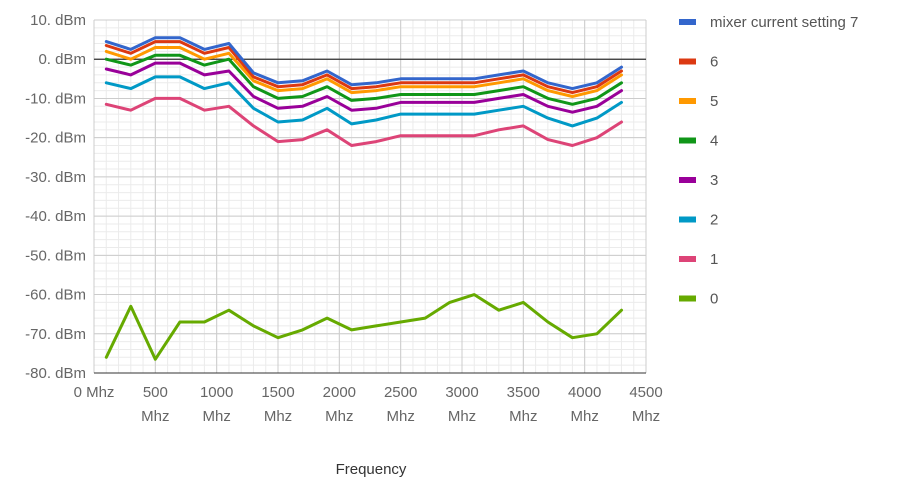 The image size is (901, 478). I want to click on legend: mixer current setting 7 6 5 4 3 2 1 0, so click(768, 161).